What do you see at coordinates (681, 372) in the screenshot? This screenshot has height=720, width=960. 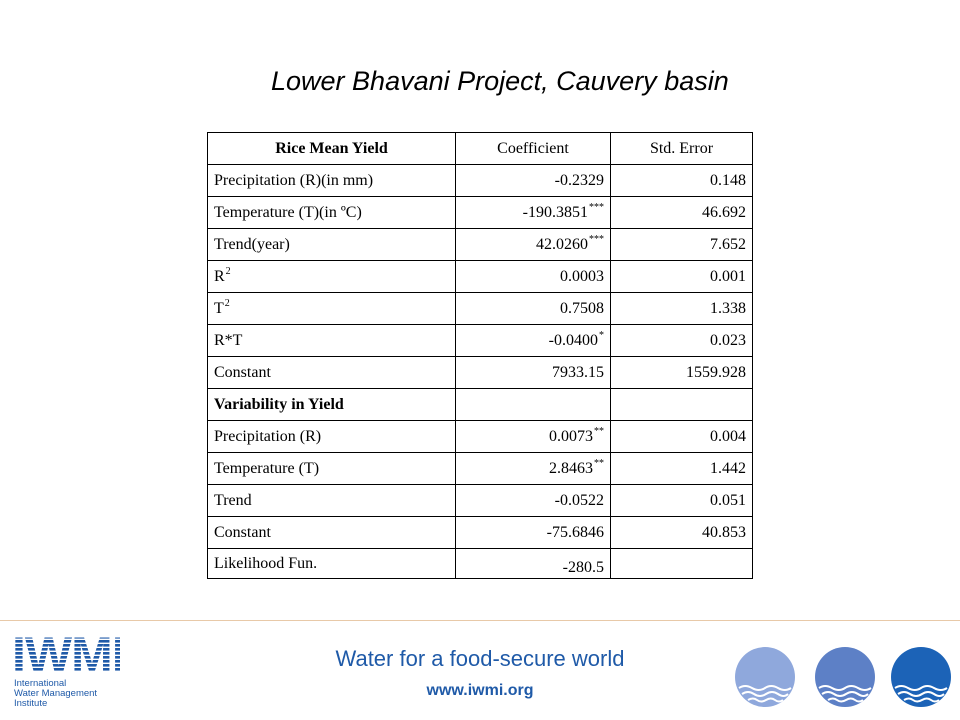 I see `std-error-cell: 1559.928` at bounding box center [681, 372].